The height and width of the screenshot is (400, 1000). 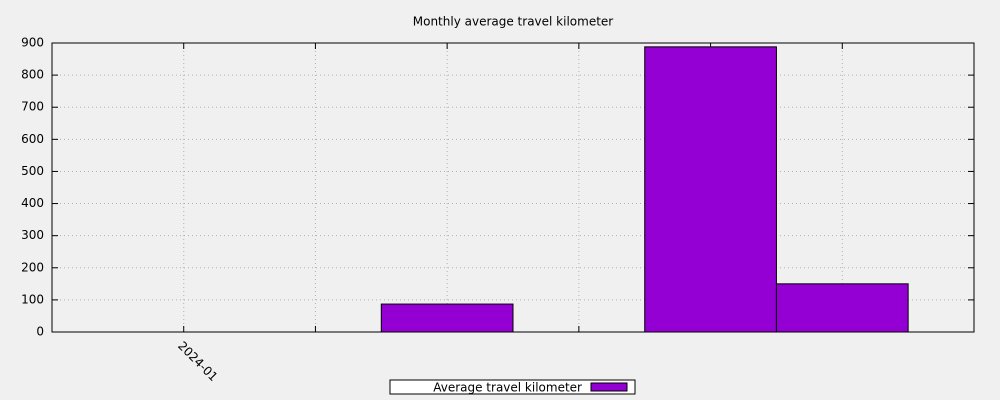 I want to click on y-tick-label: 0, so click(x=40, y=332).